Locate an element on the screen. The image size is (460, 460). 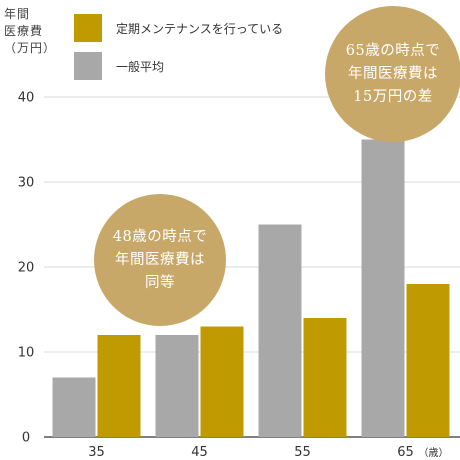
x-tick-label: 55 is located at coordinates (302, 452).